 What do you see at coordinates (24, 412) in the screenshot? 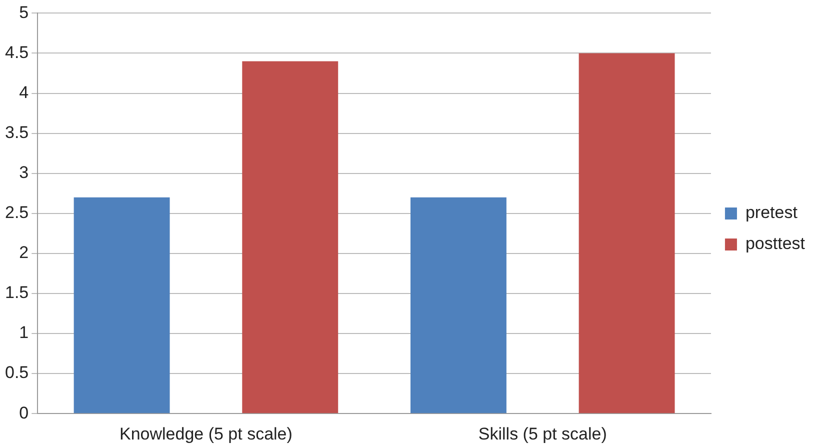
I see `y-tick-label: 0` at bounding box center [24, 412].